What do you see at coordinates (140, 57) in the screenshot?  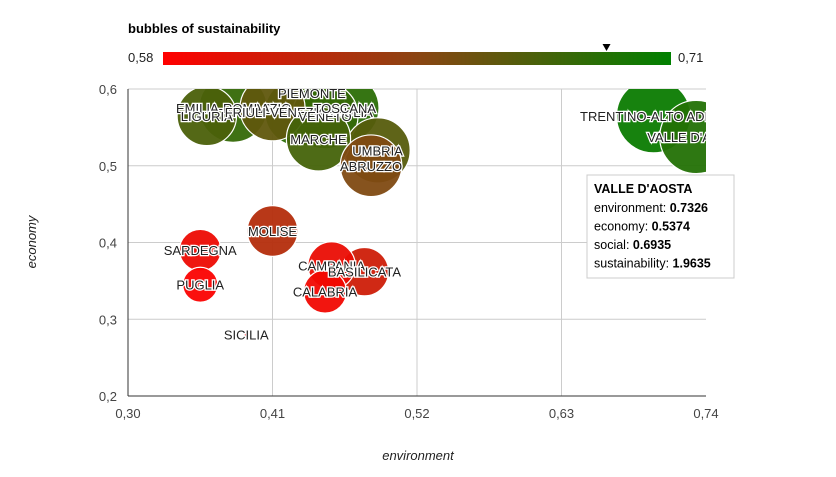 I see `color-axis-min-label: 0,58` at bounding box center [140, 57].